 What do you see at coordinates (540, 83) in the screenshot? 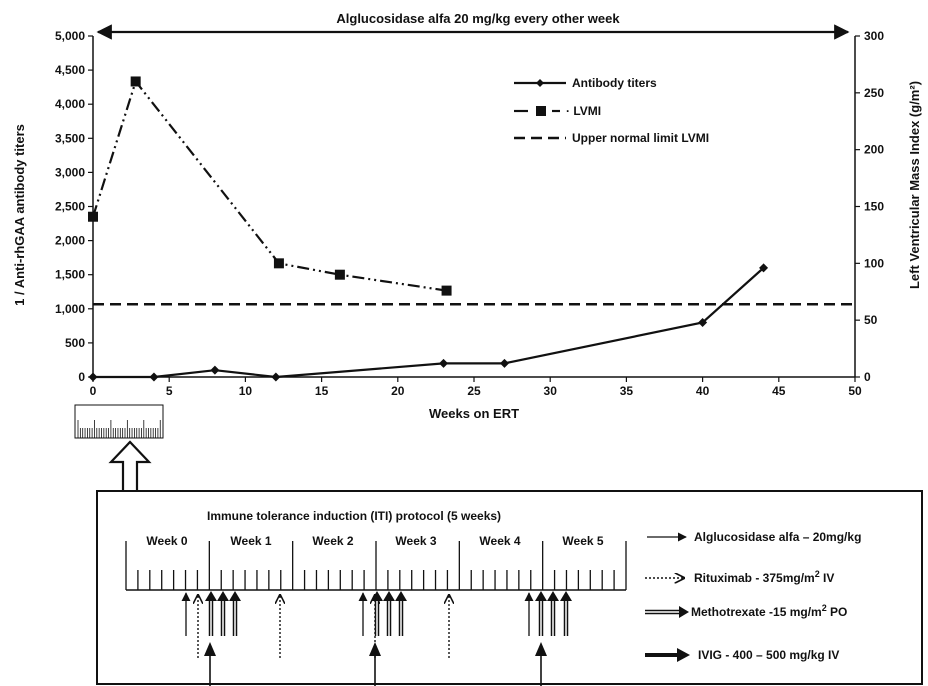
I see `diamond-marker-icon` at bounding box center [540, 83].